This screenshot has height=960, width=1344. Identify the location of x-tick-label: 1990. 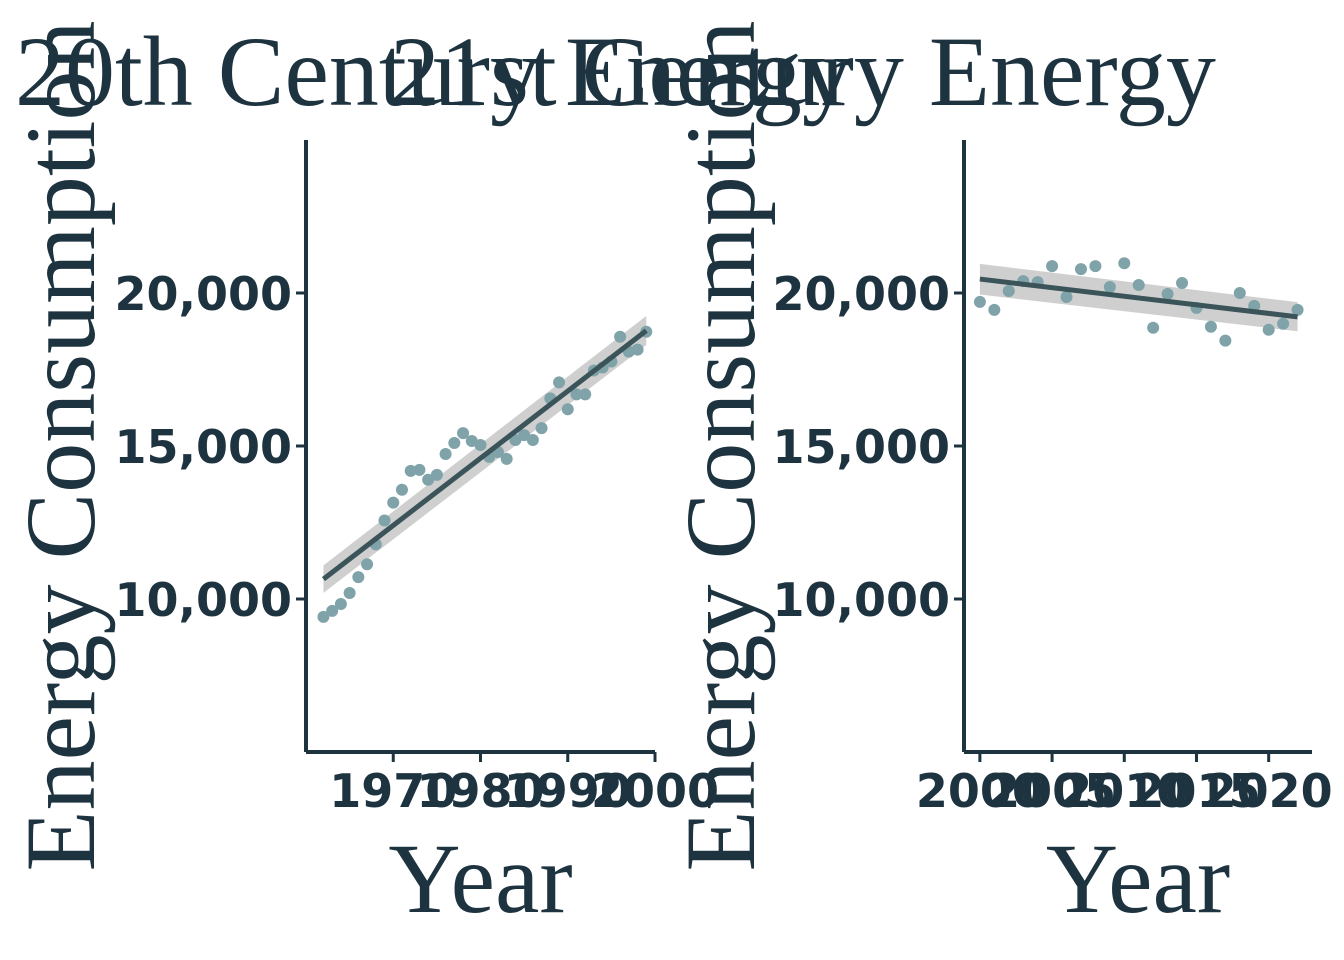
(568, 791).